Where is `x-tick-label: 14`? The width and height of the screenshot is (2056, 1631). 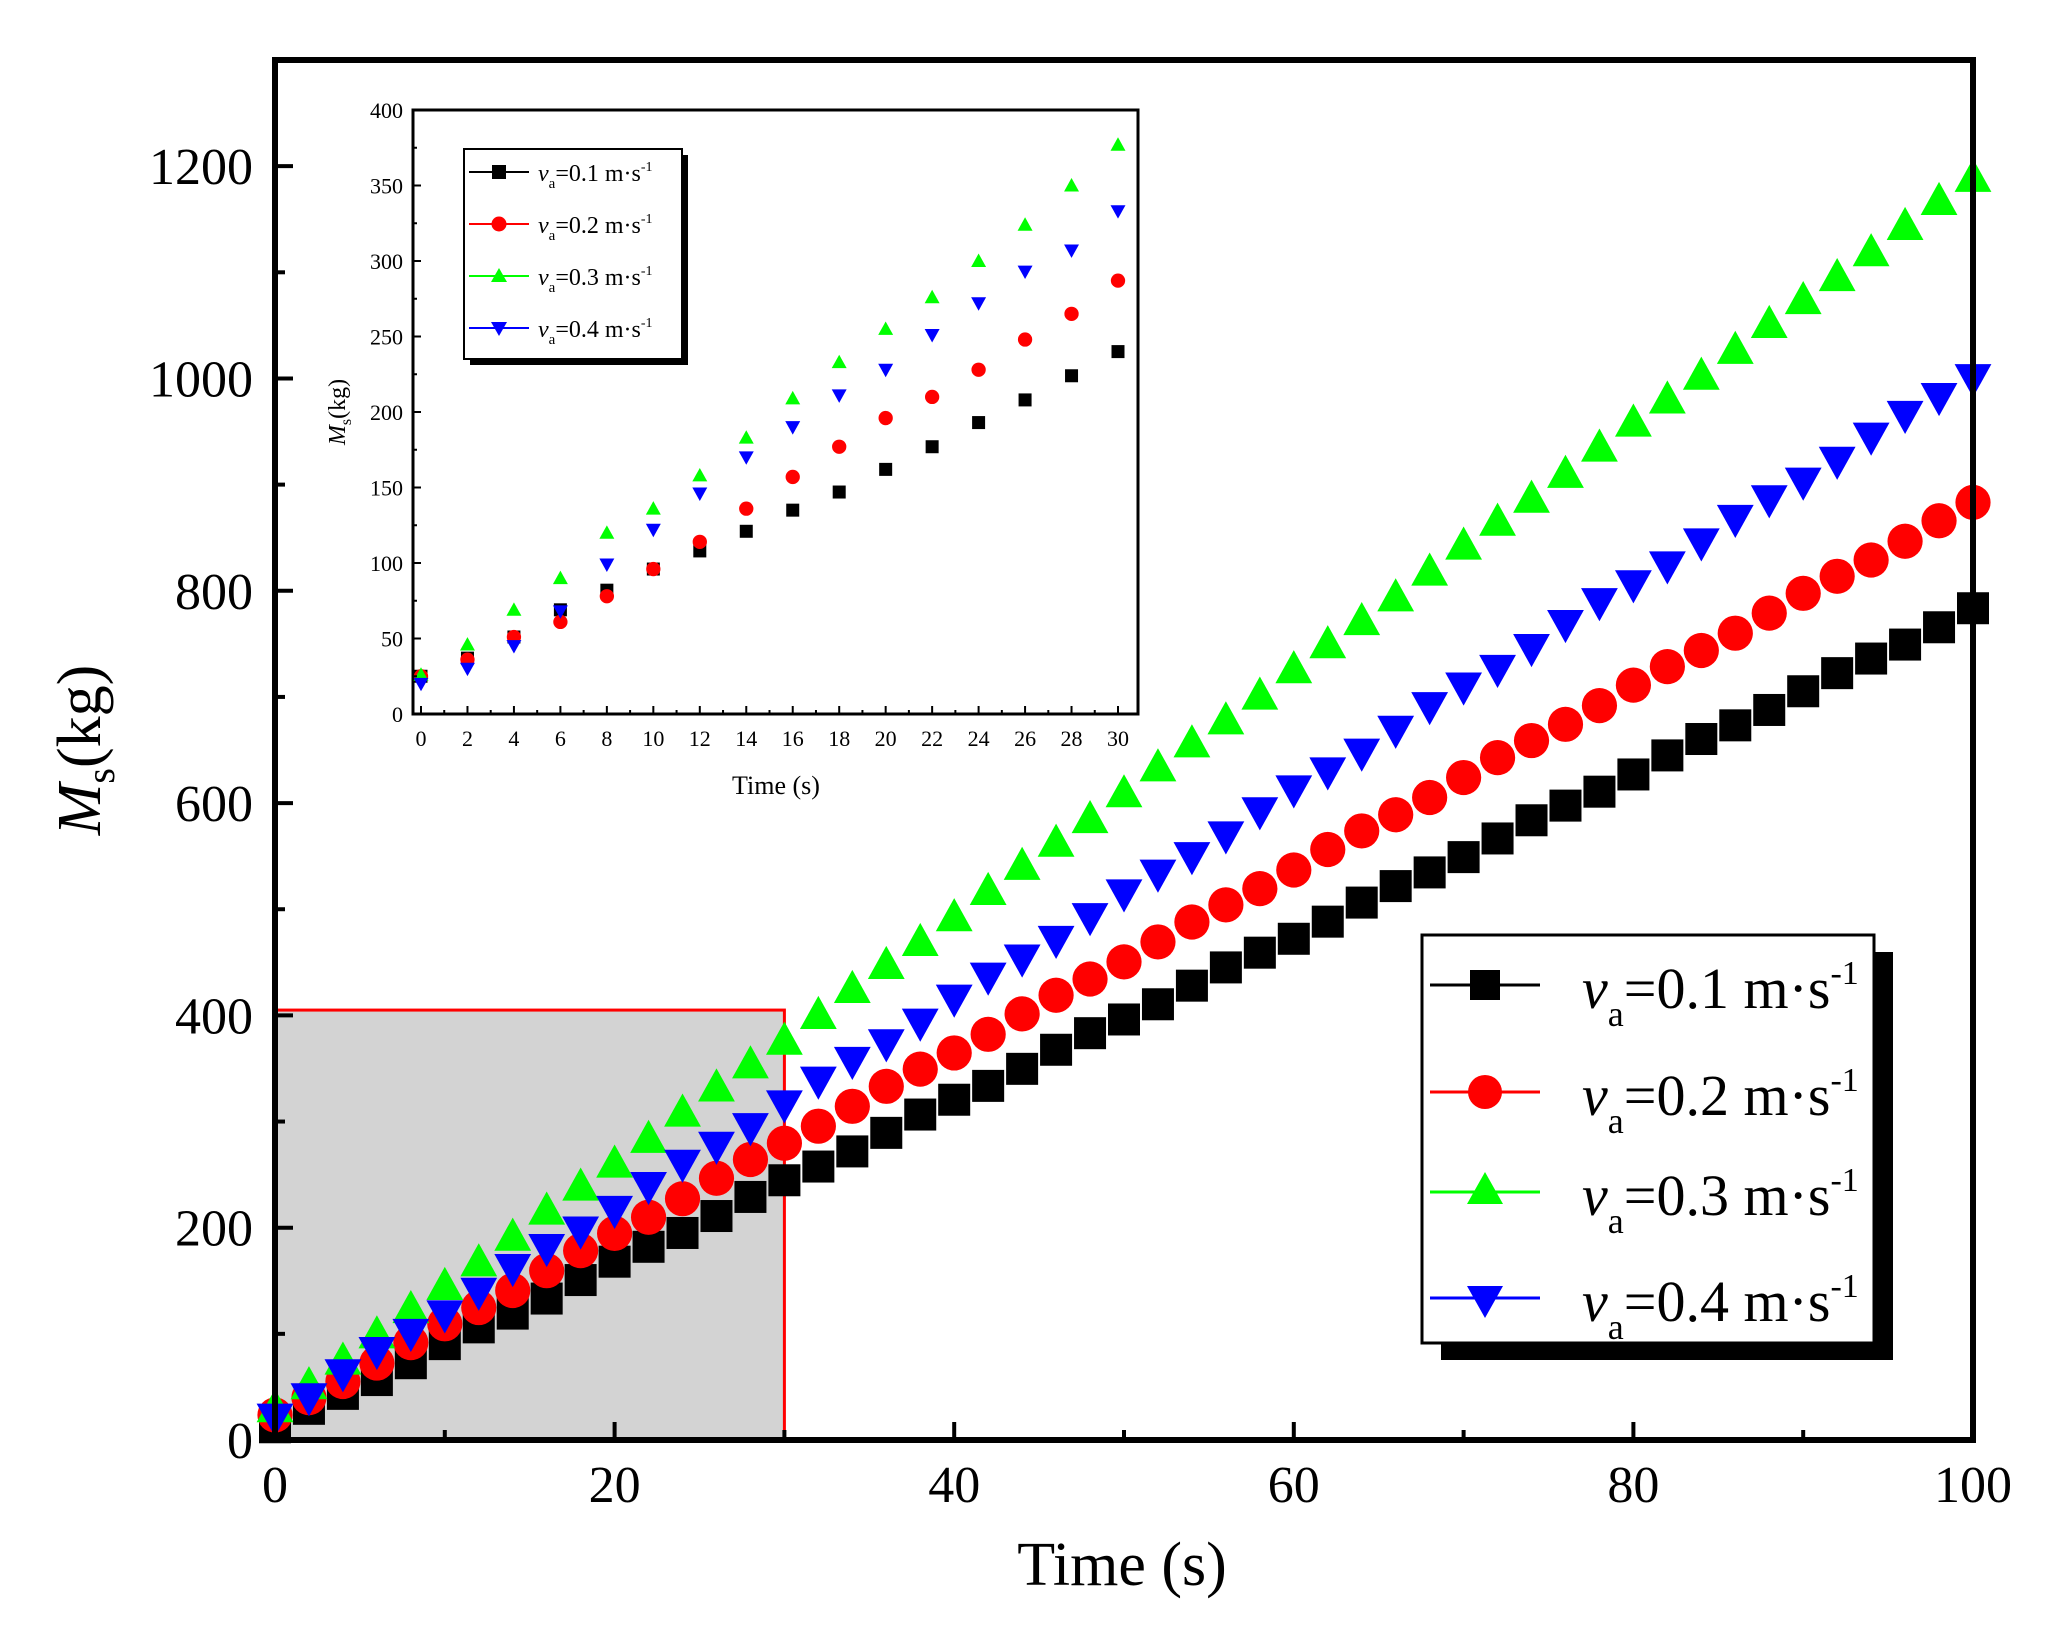
x-tick-label: 14 is located at coordinates (746, 738).